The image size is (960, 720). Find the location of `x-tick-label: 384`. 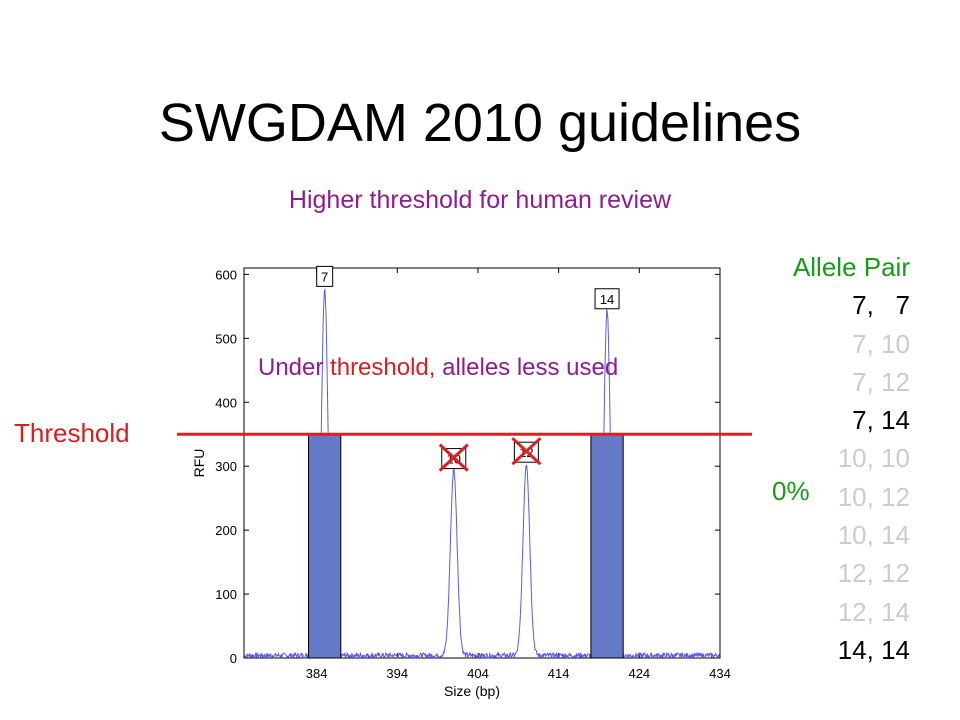

x-tick-label: 384 is located at coordinates (317, 673).